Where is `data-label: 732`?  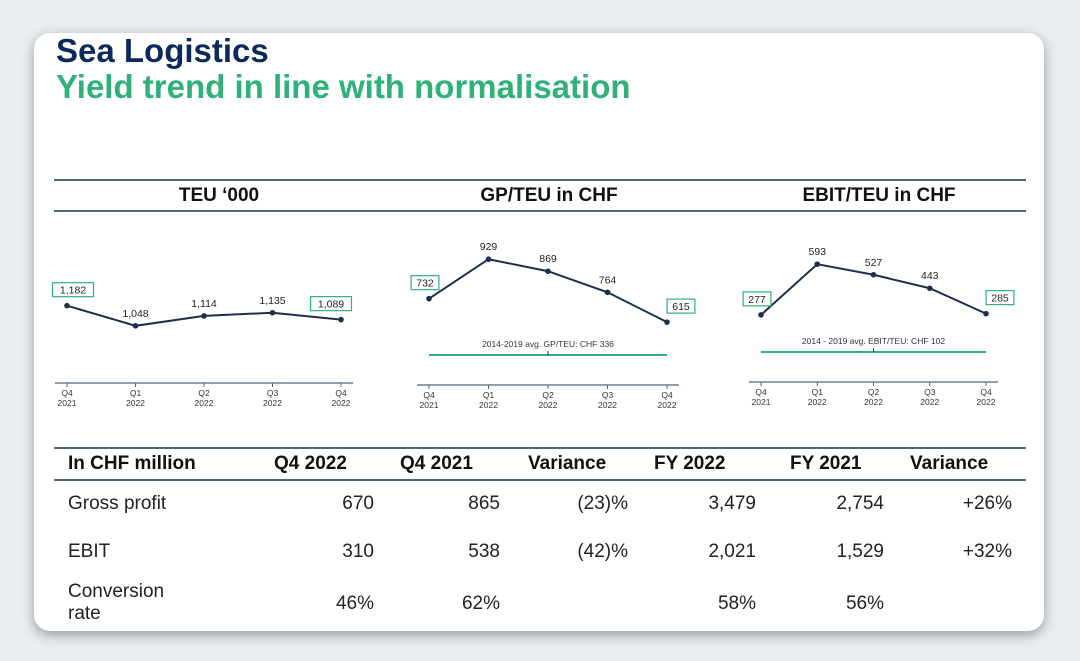 data-label: 732 is located at coordinates (425, 284).